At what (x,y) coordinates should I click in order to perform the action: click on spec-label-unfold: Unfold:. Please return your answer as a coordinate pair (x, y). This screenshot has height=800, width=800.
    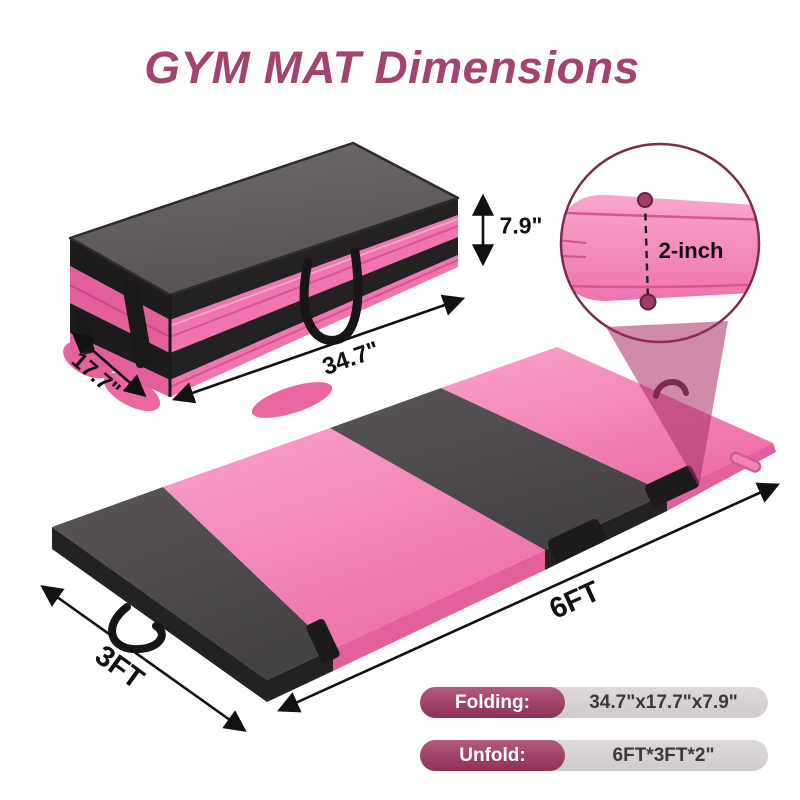
    Looking at the image, I should click on (492, 755).